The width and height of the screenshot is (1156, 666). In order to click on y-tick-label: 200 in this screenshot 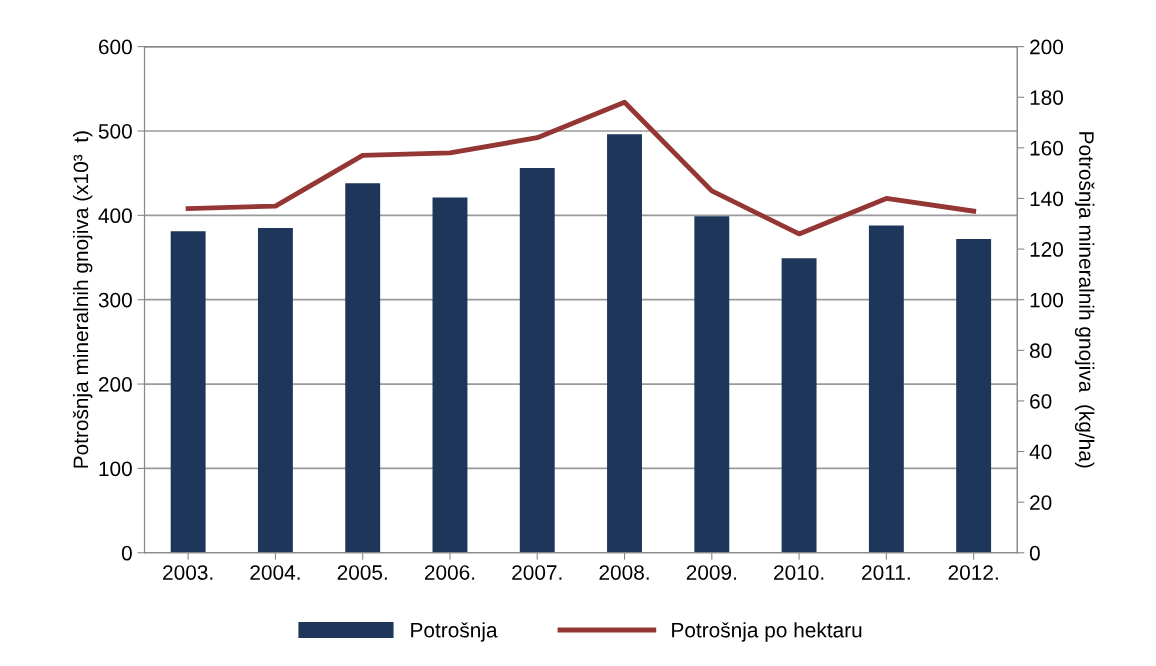, I will do `click(115, 384)`.